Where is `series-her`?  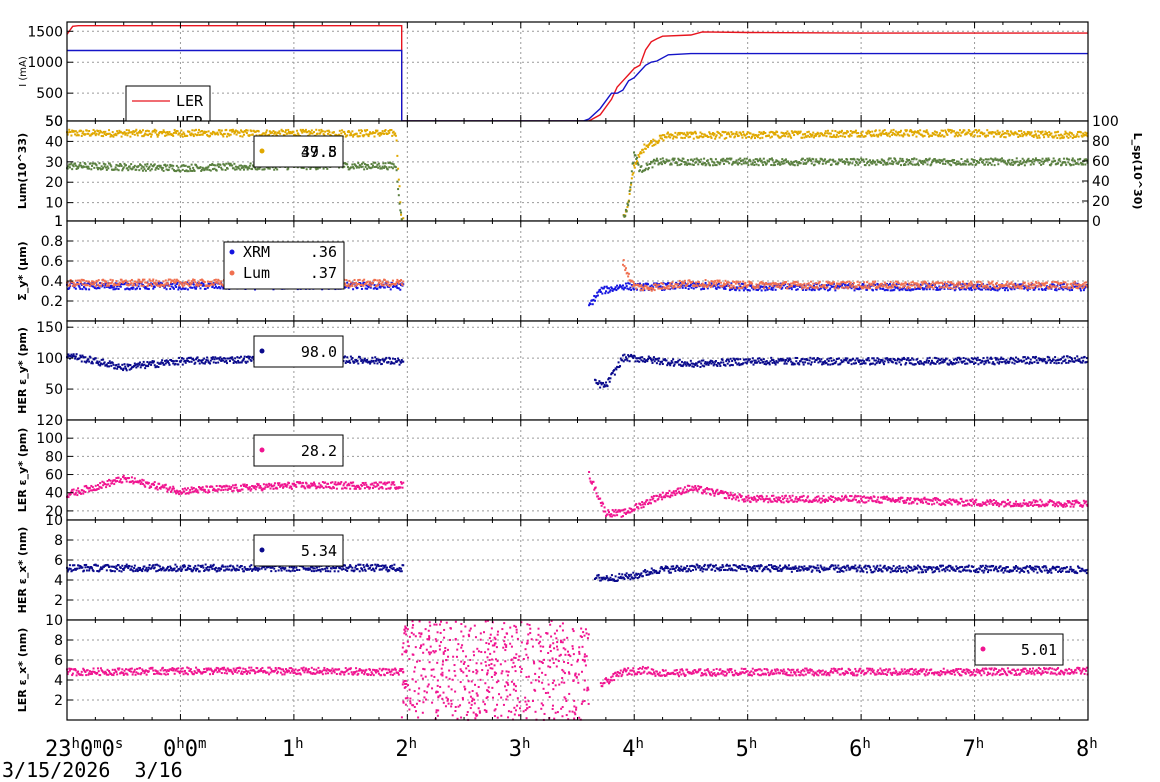
series-her is located at coordinates (577, 371).